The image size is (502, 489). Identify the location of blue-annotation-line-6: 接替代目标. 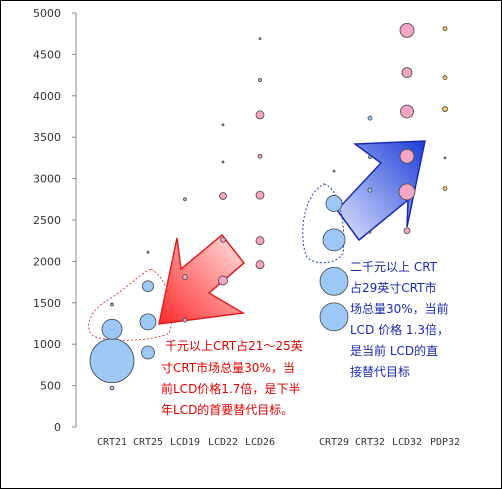
(380, 371).